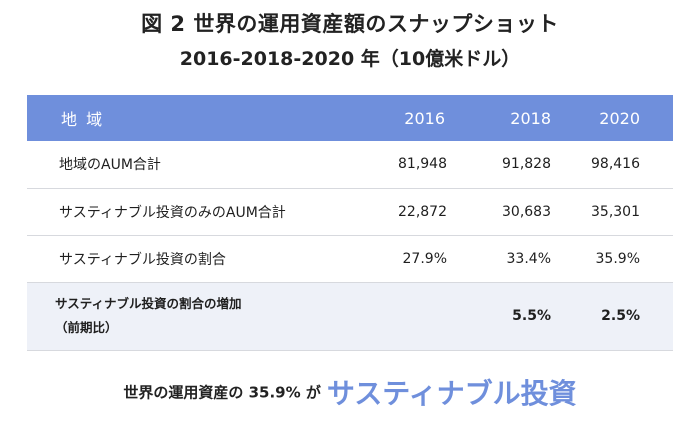 The height and width of the screenshot is (422, 700). What do you see at coordinates (424, 258) in the screenshot?
I see `cell-2016: 27.9%` at bounding box center [424, 258].